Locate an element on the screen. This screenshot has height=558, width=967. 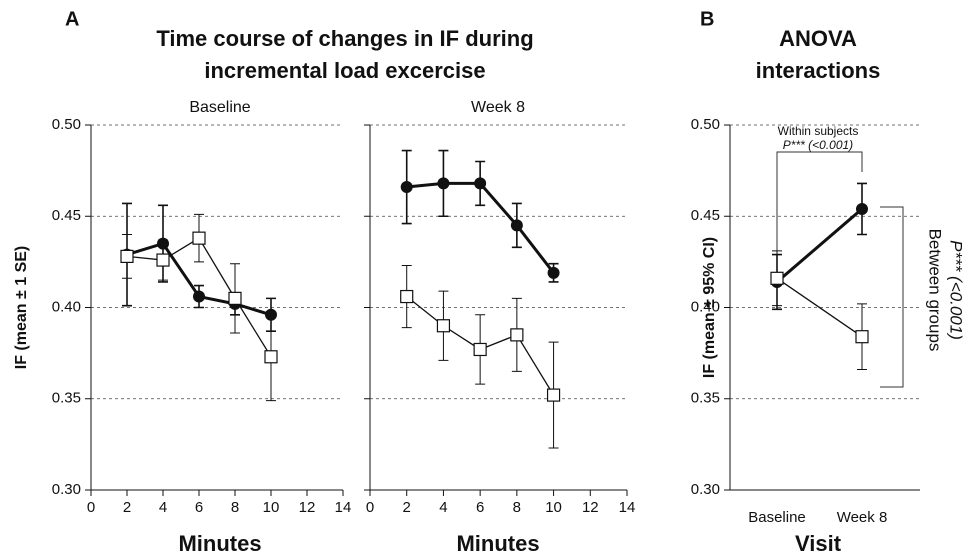
x-tick-label: Week 8 is located at coordinates (862, 517).